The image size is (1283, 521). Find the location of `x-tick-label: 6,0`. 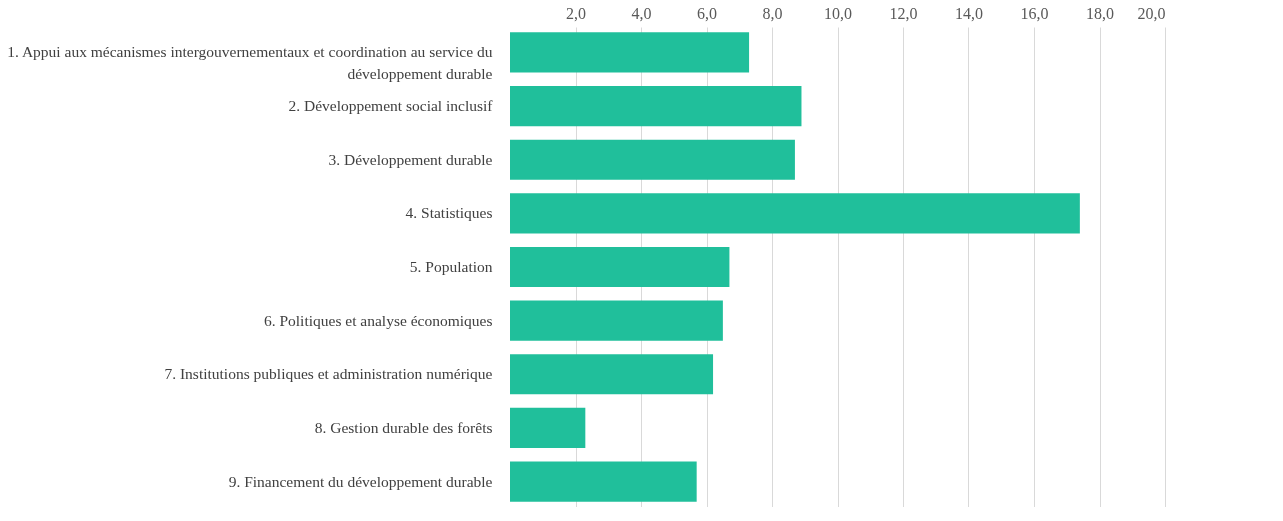

x-tick-label: 6,0 is located at coordinates (707, 13).